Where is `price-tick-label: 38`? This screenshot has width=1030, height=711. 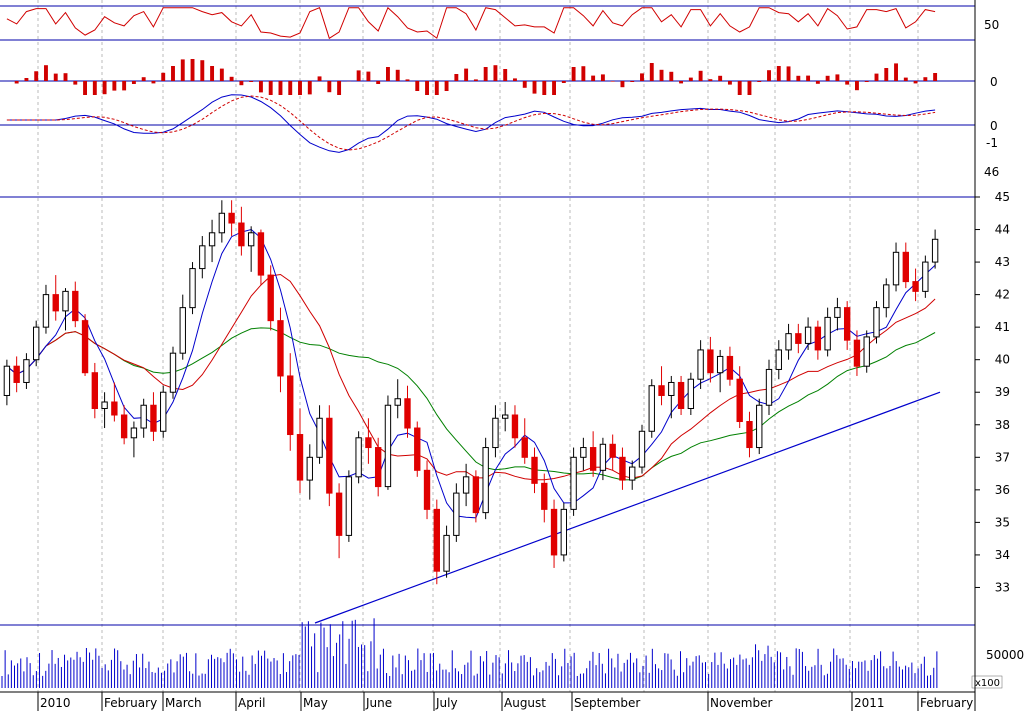
price-tick-label: 38 is located at coordinates (1002, 425).